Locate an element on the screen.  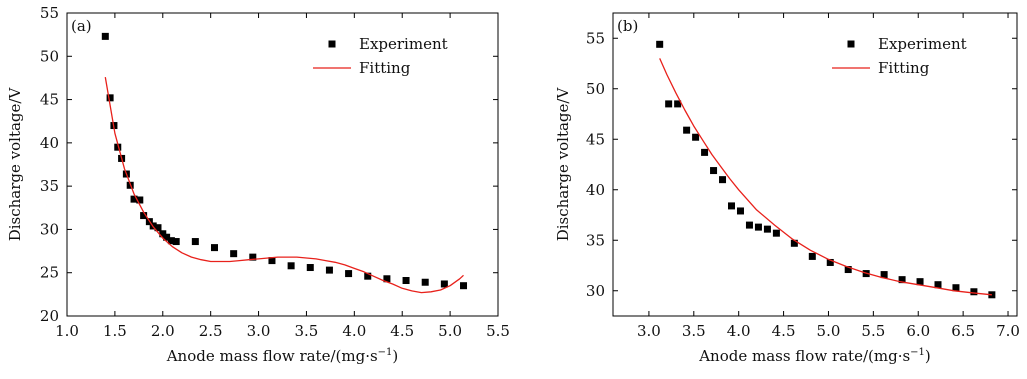
x-tick-label: 6.5 is located at coordinates (963, 331).